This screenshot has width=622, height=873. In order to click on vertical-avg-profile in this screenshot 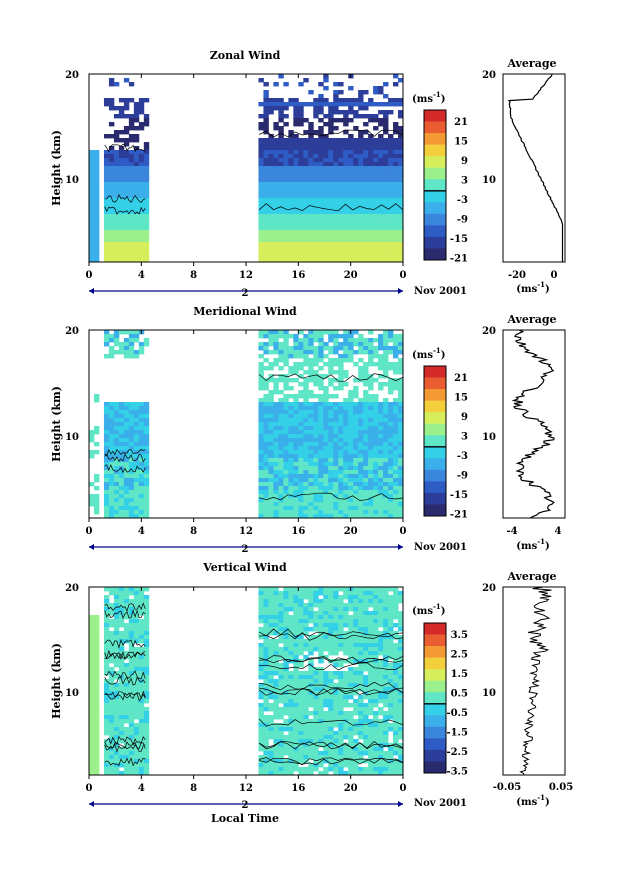, I will do `click(535, 681)`.